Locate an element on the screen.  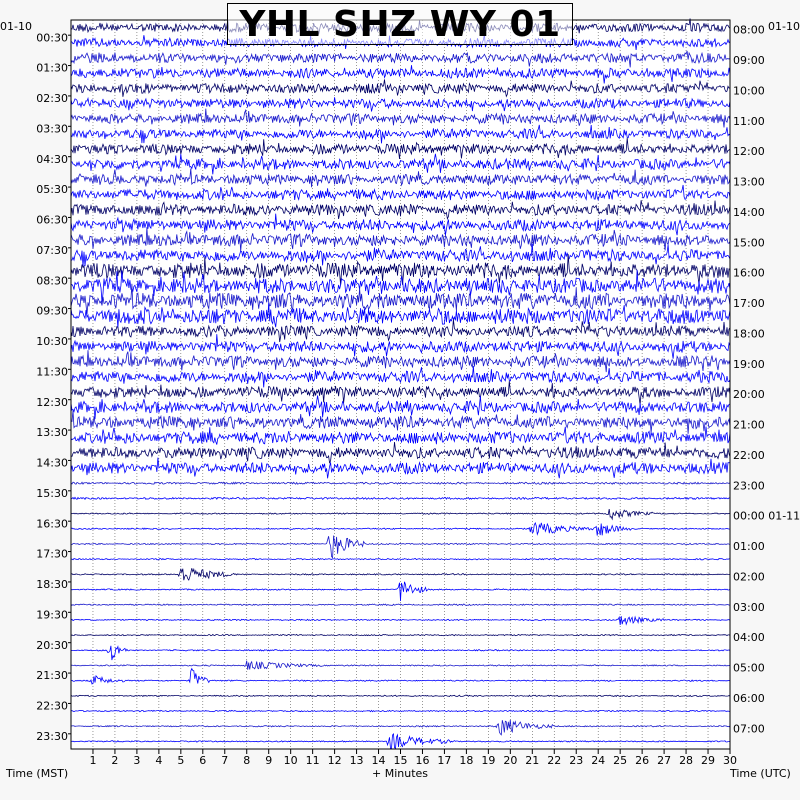
x-tick-label: 14 is located at coordinates (379, 760).